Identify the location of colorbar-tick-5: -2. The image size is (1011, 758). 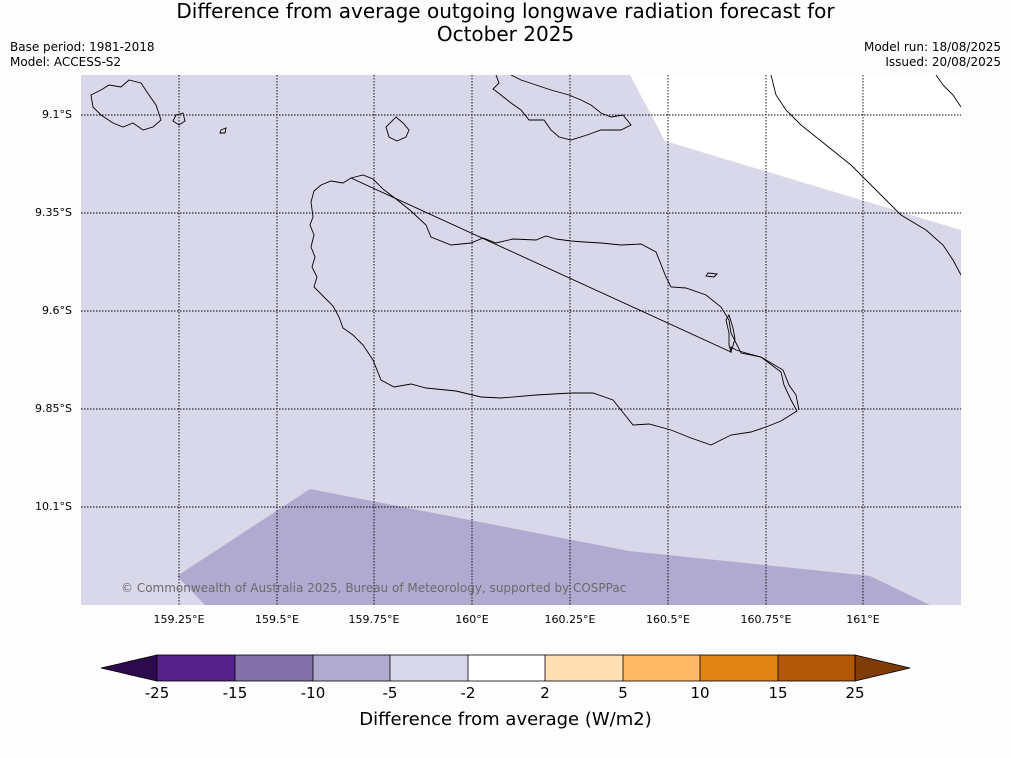
(468, 693).